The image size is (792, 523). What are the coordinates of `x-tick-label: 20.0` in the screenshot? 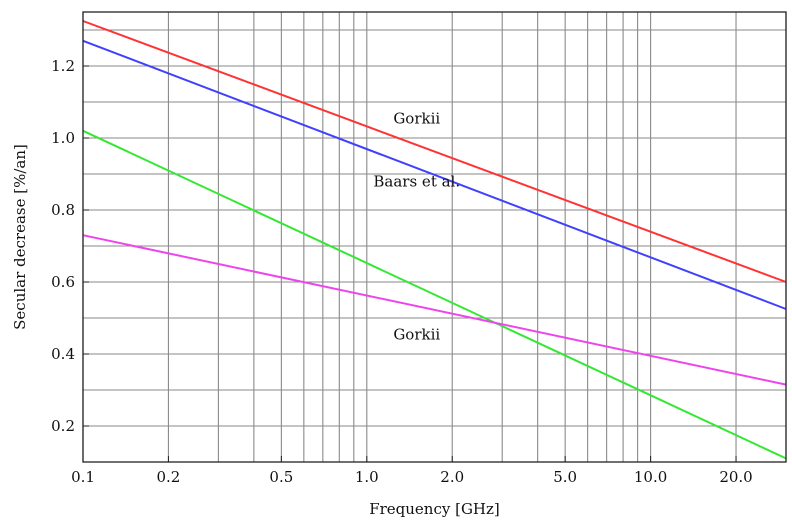 It's located at (735, 477).